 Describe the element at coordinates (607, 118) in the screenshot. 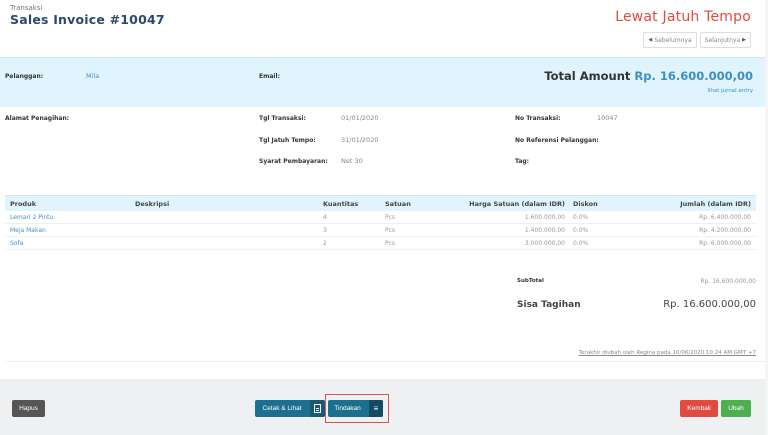

I see `transaction-no-value: 10047` at that location.